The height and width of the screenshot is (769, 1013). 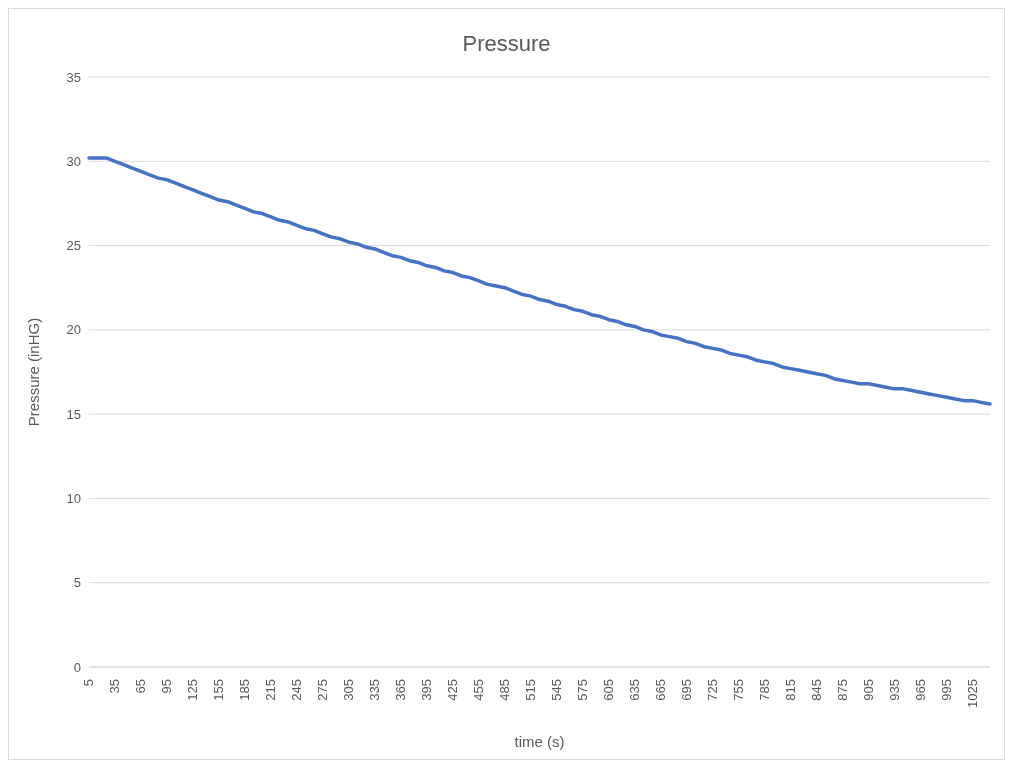 What do you see at coordinates (972, 693) in the screenshot?
I see `x-tick-label: 1025` at bounding box center [972, 693].